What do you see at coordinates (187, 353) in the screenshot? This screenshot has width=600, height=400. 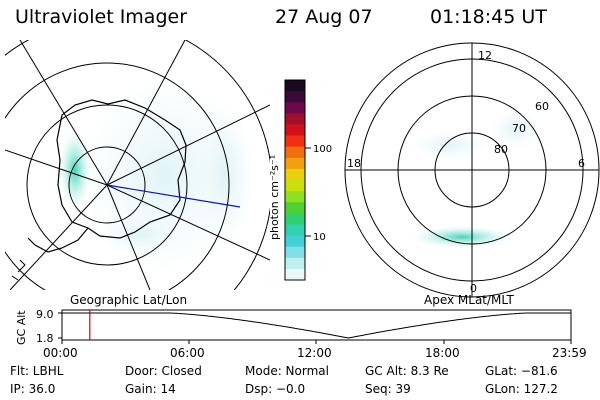 I see `altitude-xtick-0600: 06:00` at bounding box center [187, 353].